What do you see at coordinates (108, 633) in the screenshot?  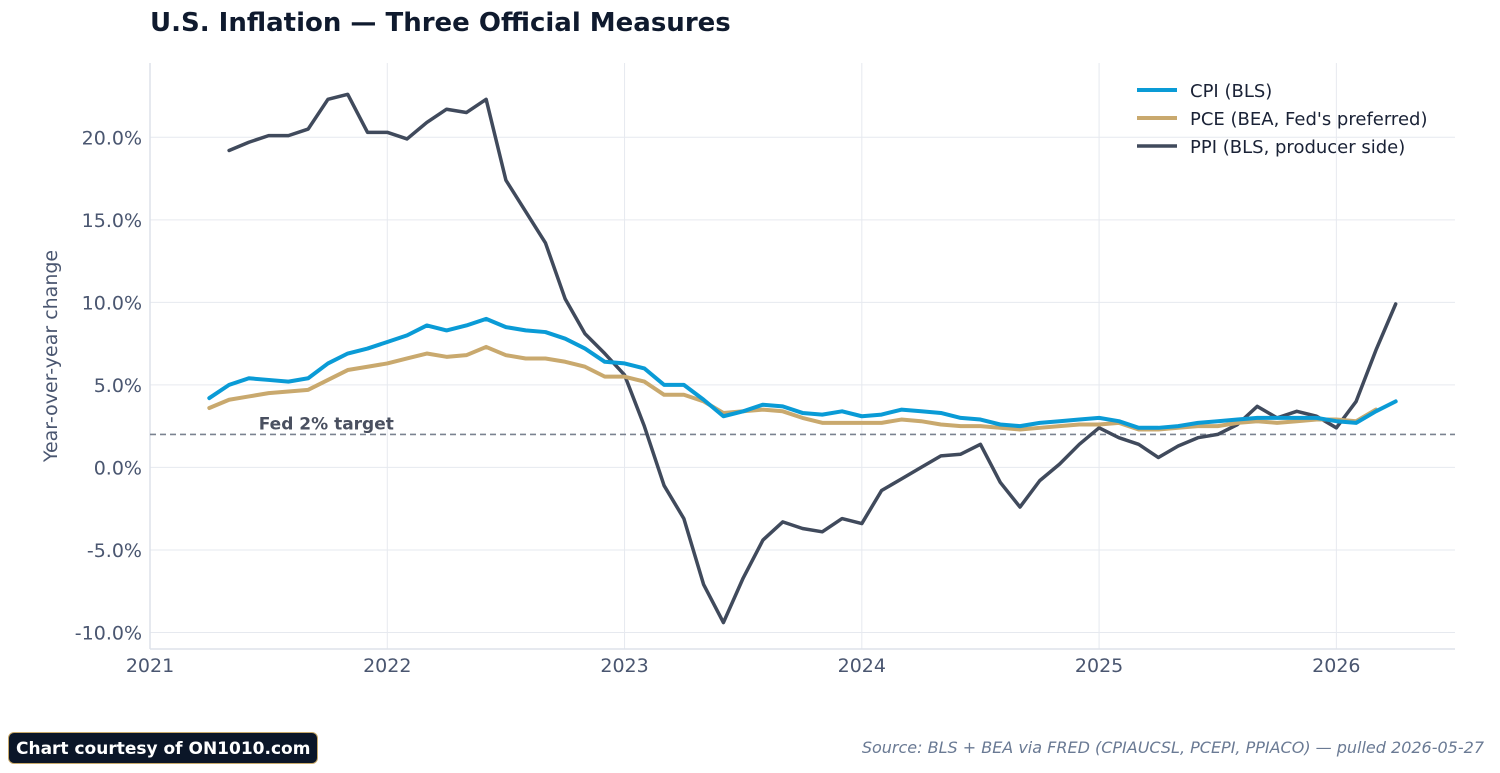 I see `y-tick-label: -10.0%` at bounding box center [108, 633].